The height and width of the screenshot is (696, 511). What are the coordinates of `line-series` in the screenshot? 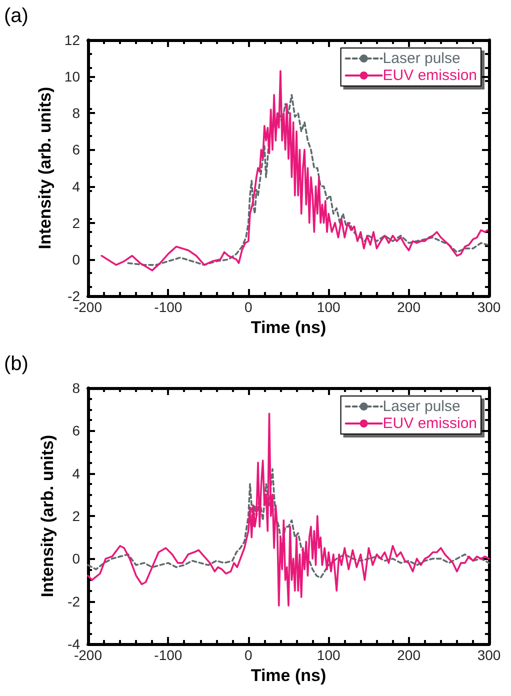 It's located at (288, 523).